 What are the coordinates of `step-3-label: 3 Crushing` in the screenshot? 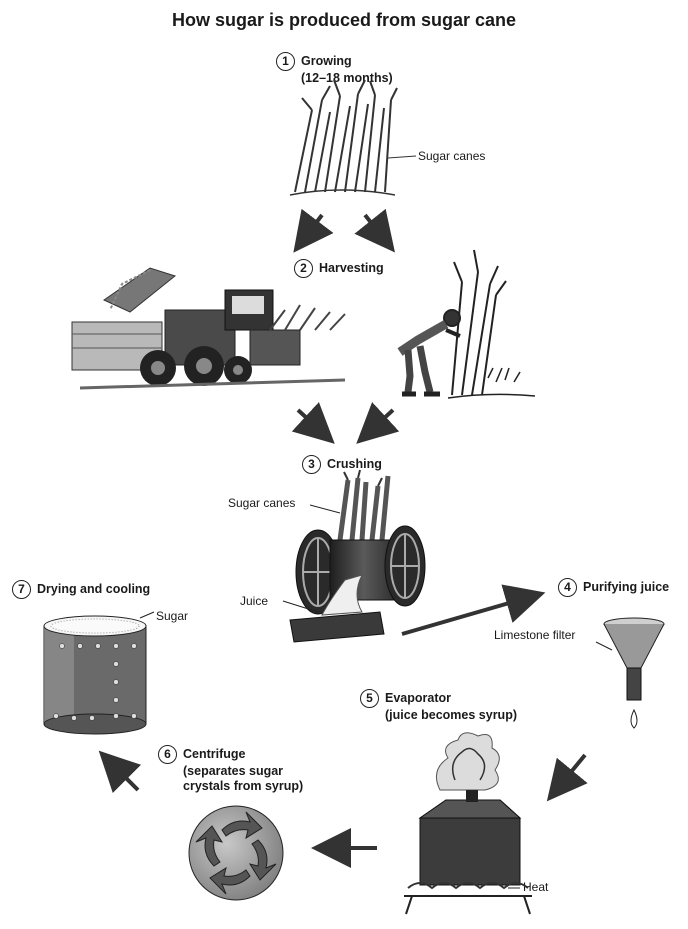 It's located at (342, 464).